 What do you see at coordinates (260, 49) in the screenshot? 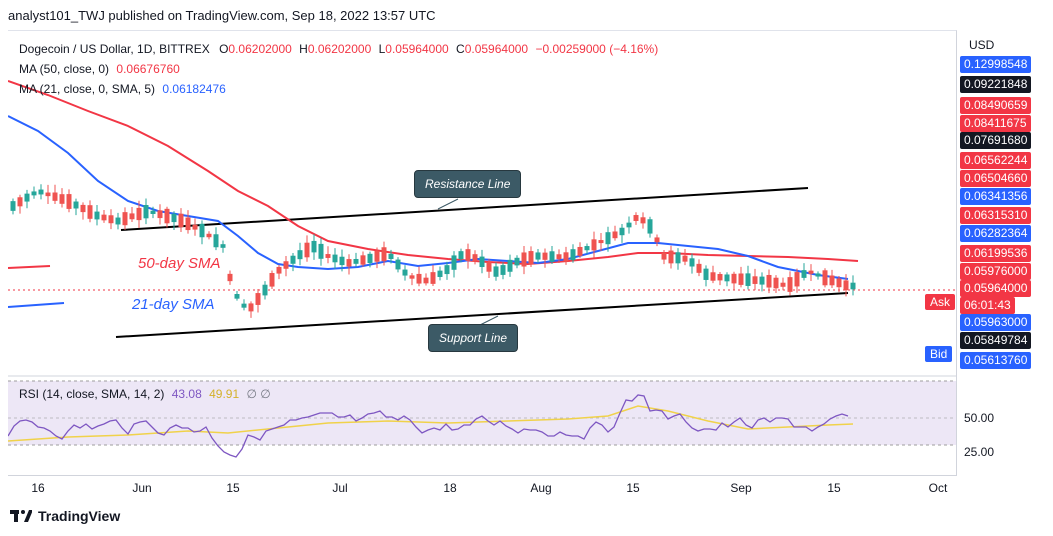
I see `ohlc-open: 0.06202000` at bounding box center [260, 49].